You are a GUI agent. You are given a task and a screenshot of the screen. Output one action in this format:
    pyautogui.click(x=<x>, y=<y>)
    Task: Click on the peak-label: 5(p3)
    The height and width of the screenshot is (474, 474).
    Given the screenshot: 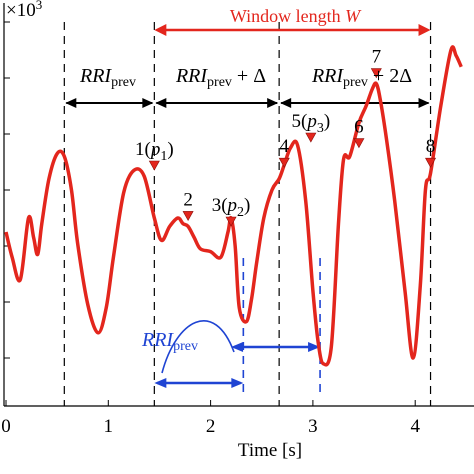 What is the action you would take?
    pyautogui.click(x=311, y=123)
    